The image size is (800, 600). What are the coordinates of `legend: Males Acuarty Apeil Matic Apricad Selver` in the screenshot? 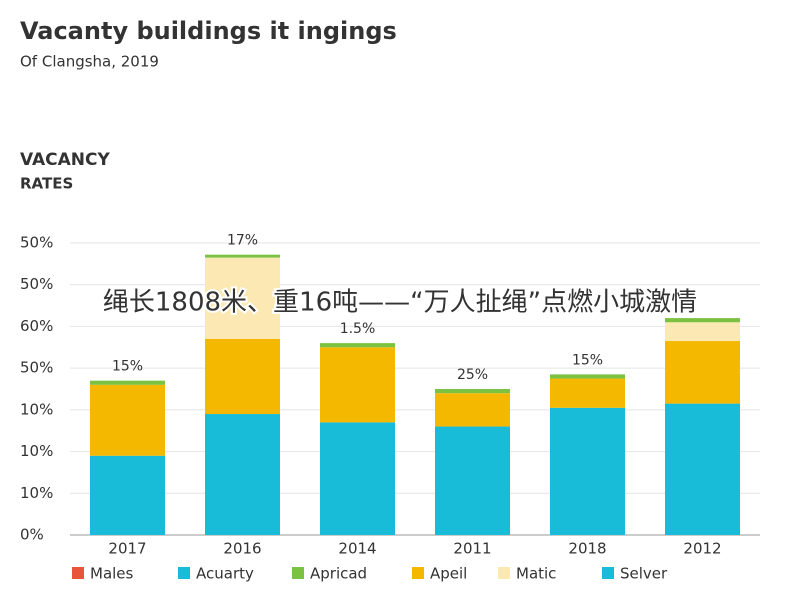 It's located at (370, 574).